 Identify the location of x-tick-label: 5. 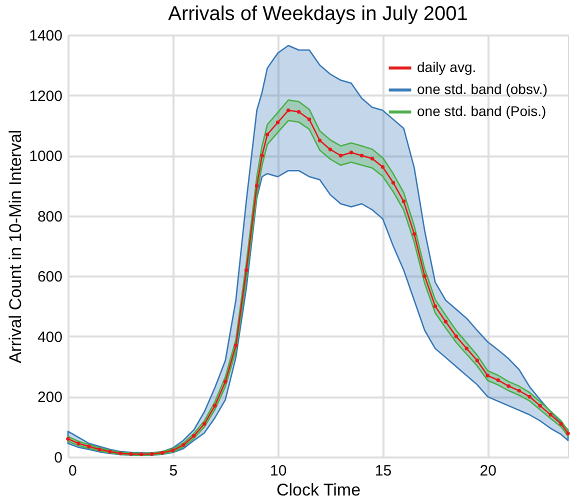
(173, 471).